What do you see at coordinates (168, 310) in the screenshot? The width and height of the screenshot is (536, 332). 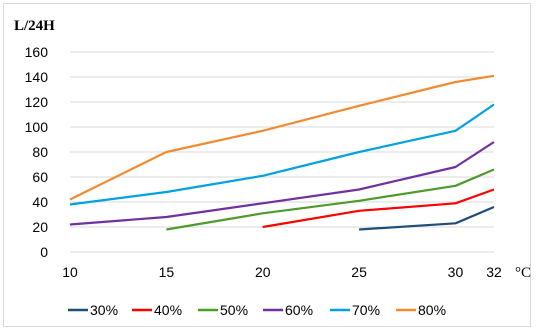 I see `legend-label: 40%` at bounding box center [168, 310].